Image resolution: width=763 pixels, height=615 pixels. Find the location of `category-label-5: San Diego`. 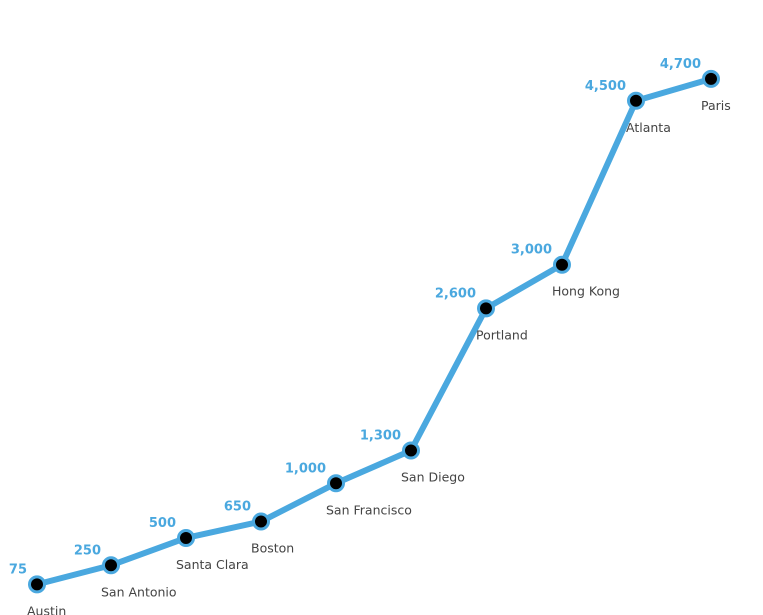

category-label-5: San Diego is located at coordinates (433, 477).